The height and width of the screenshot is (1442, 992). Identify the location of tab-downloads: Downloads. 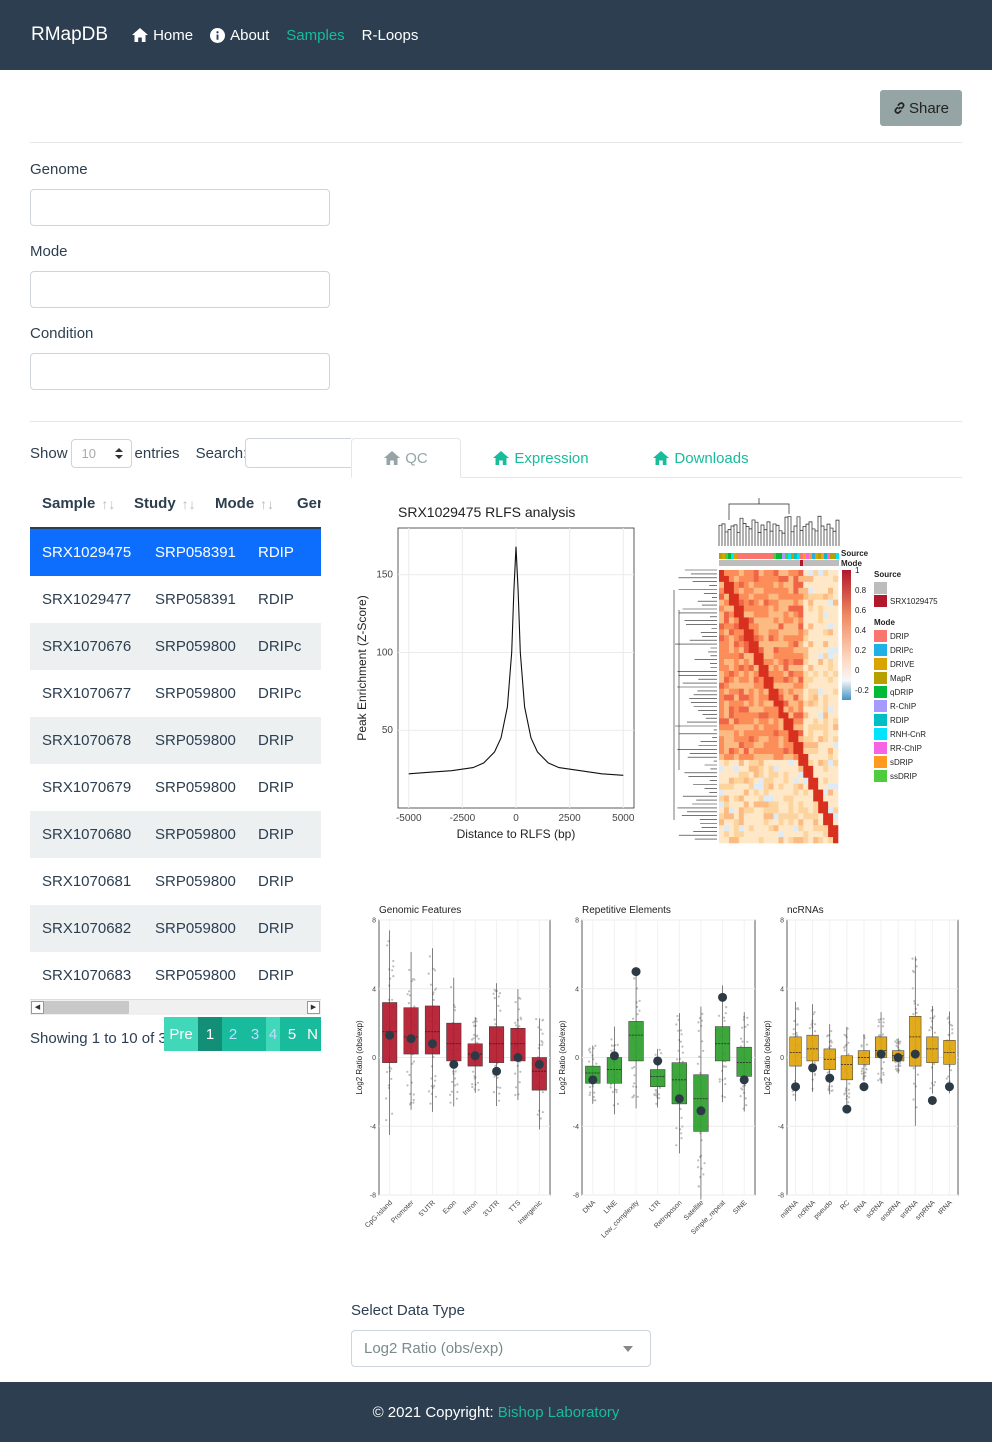
(701, 458).